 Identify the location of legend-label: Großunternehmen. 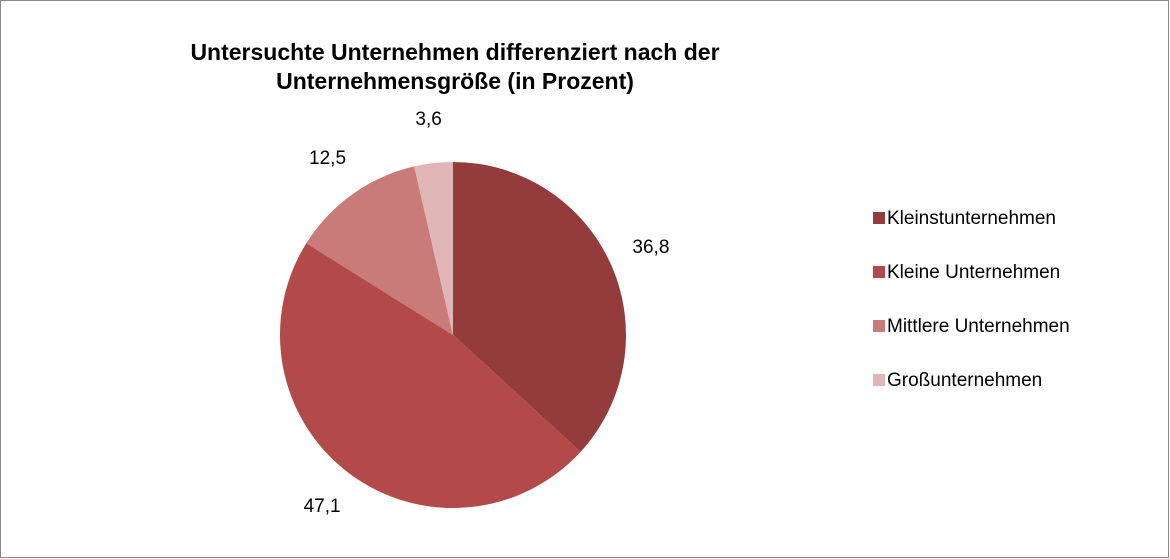
(964, 380).